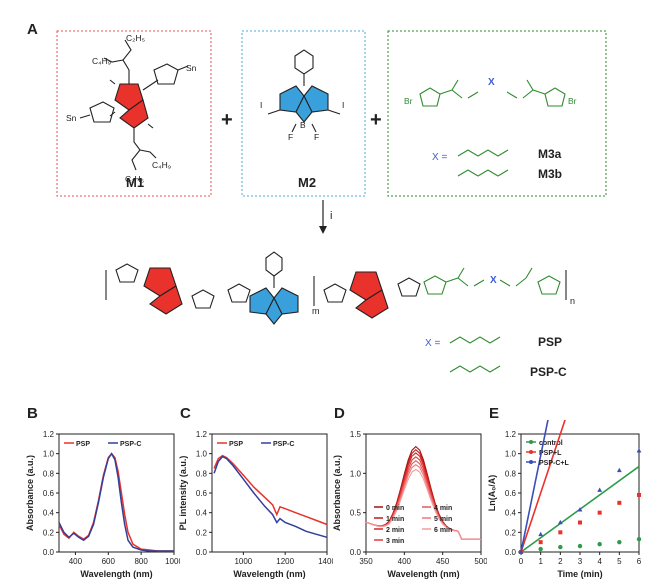 The height and width of the screenshot is (586, 650). I want to click on m3-linkers, so click(483, 163).